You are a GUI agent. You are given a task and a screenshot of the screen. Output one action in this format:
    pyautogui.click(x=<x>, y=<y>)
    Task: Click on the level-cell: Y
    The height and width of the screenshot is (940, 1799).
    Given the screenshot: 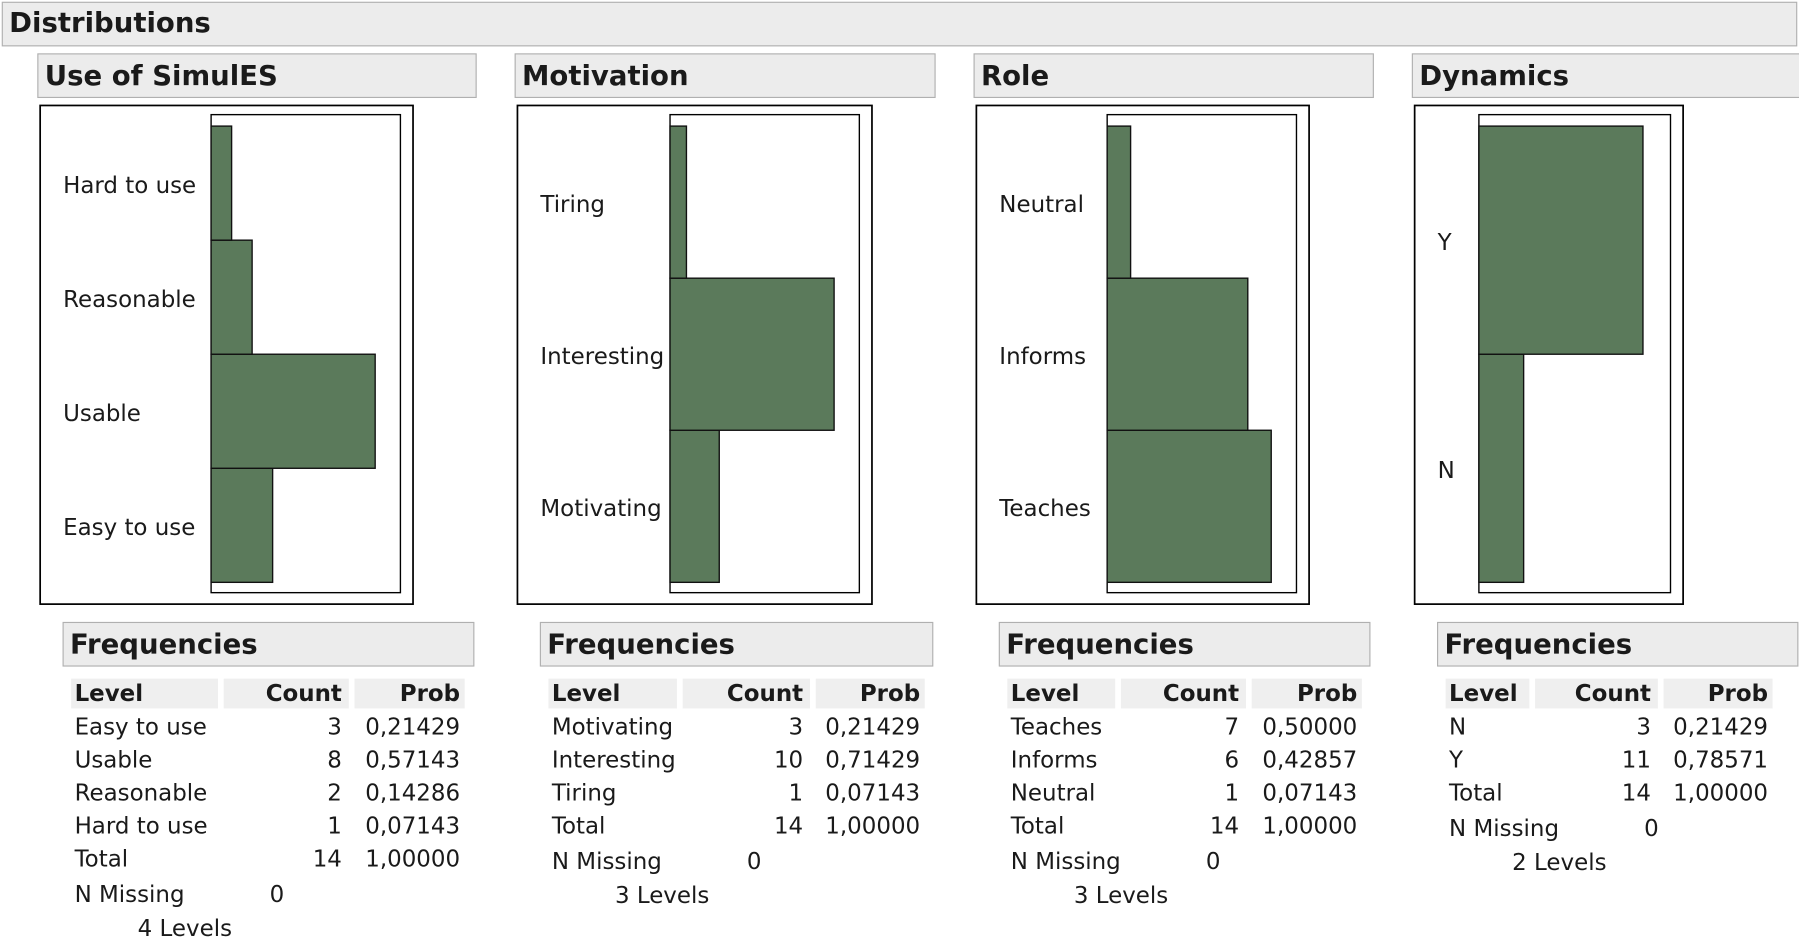 What is the action you would take?
    pyautogui.click(x=1456, y=760)
    